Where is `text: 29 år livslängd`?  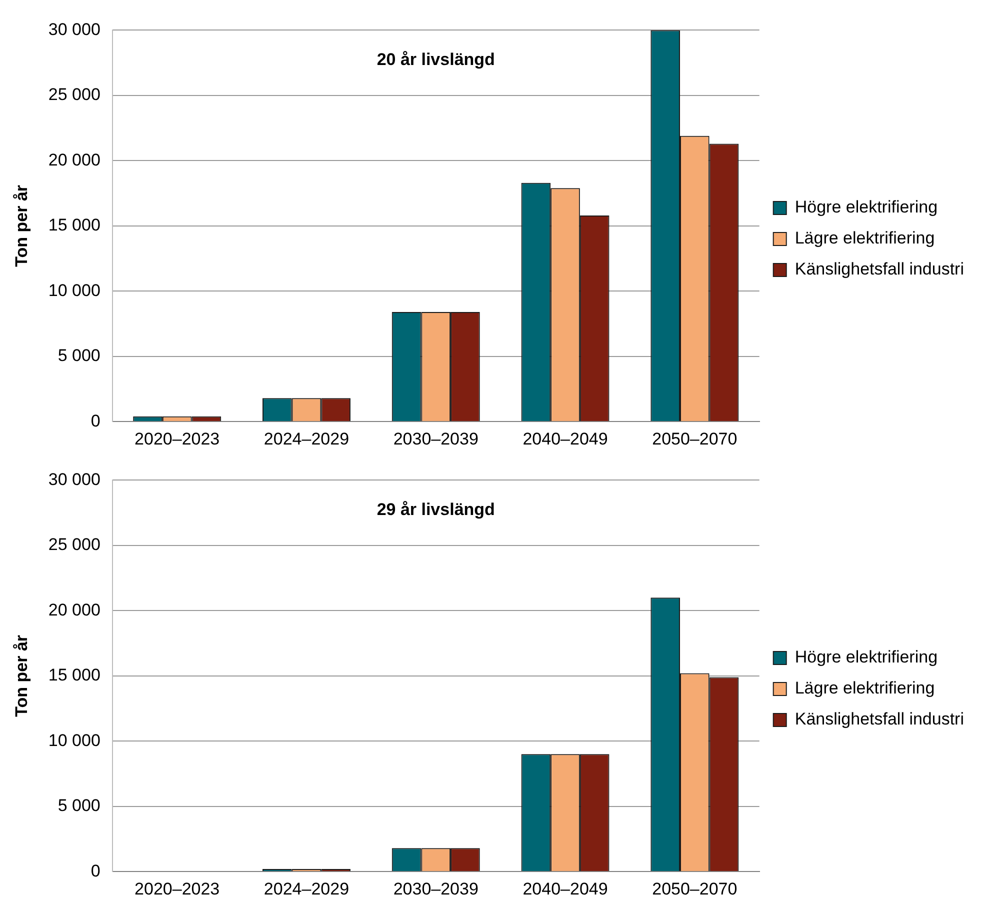 text: 29 år livslängd is located at coordinates (435, 509).